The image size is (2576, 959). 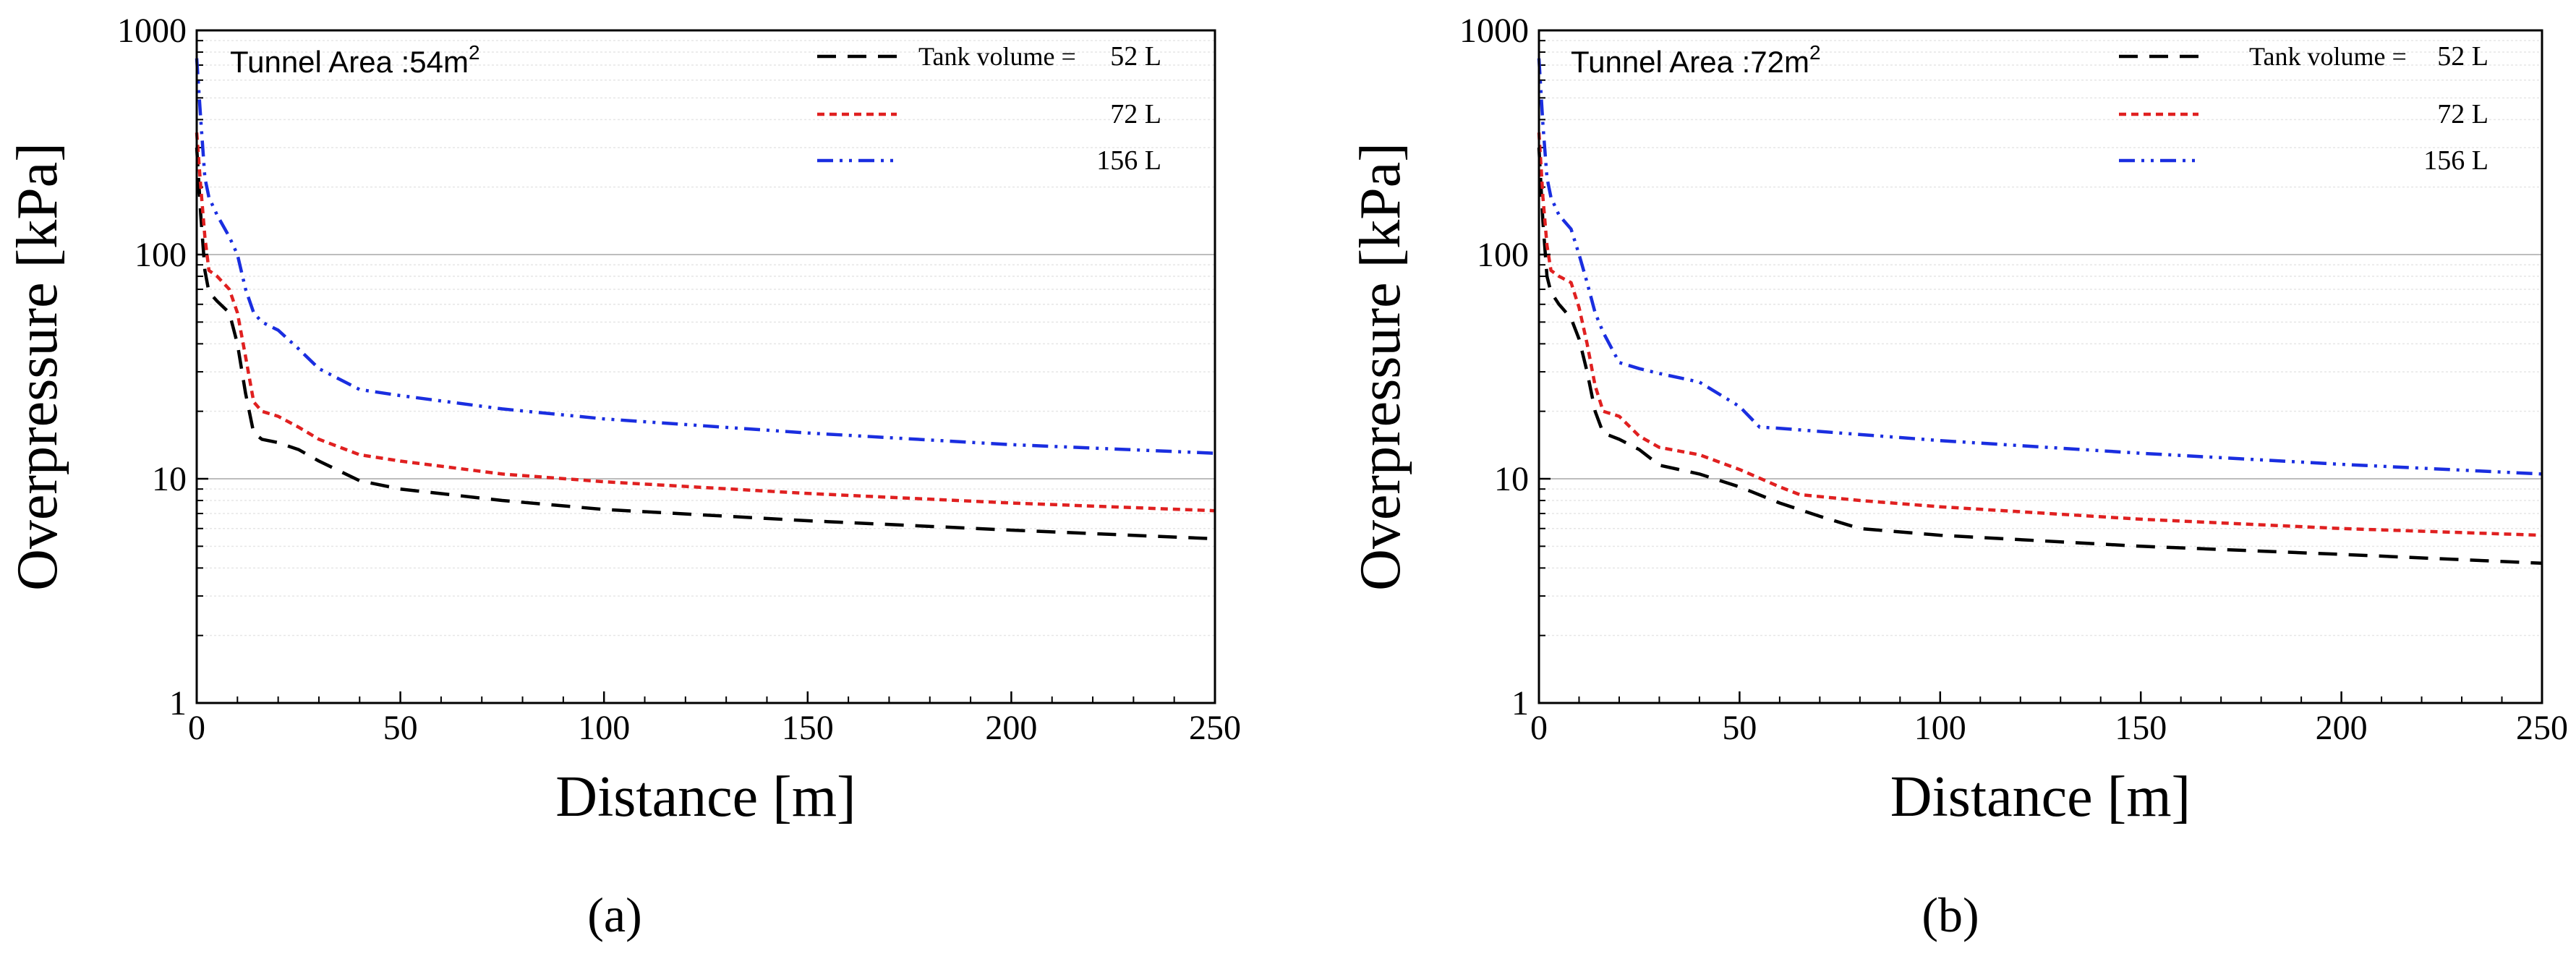 What do you see at coordinates (349, 62) in the screenshot?
I see `tunnel-area-text: Tunnel Area :54m` at bounding box center [349, 62].